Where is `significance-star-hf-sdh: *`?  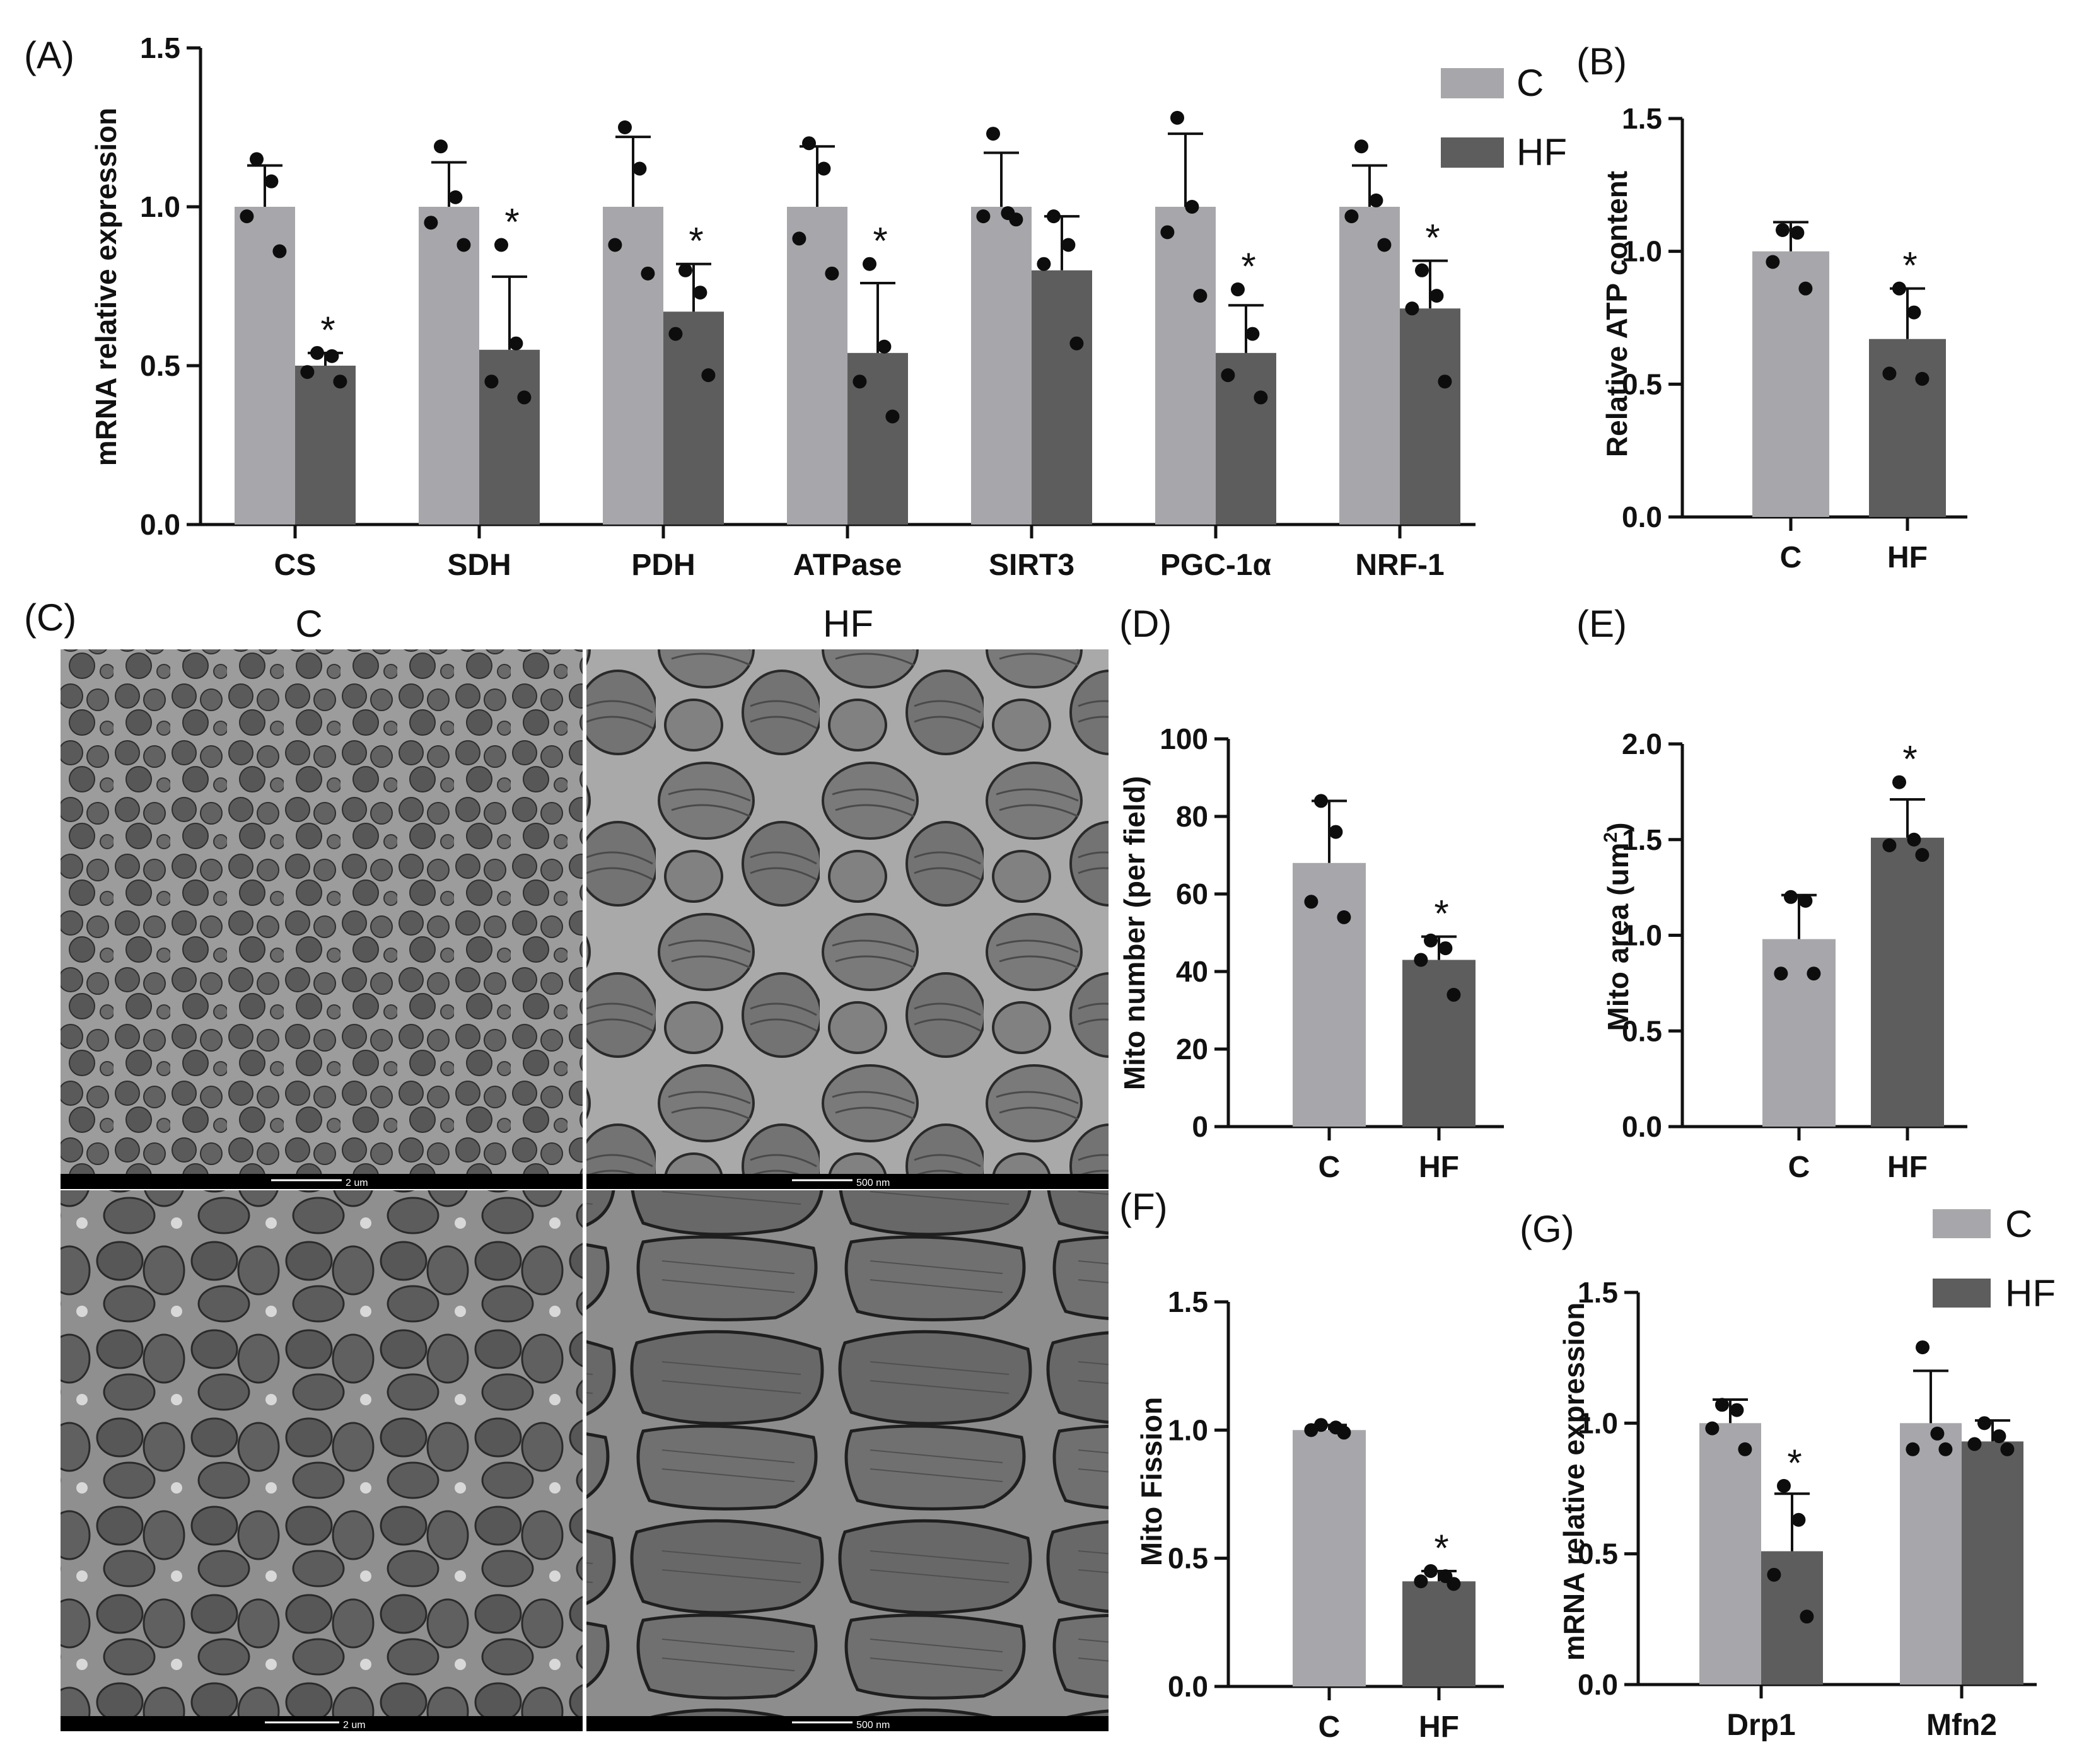
significance-star-hf-sdh: * is located at coordinates (511, 221).